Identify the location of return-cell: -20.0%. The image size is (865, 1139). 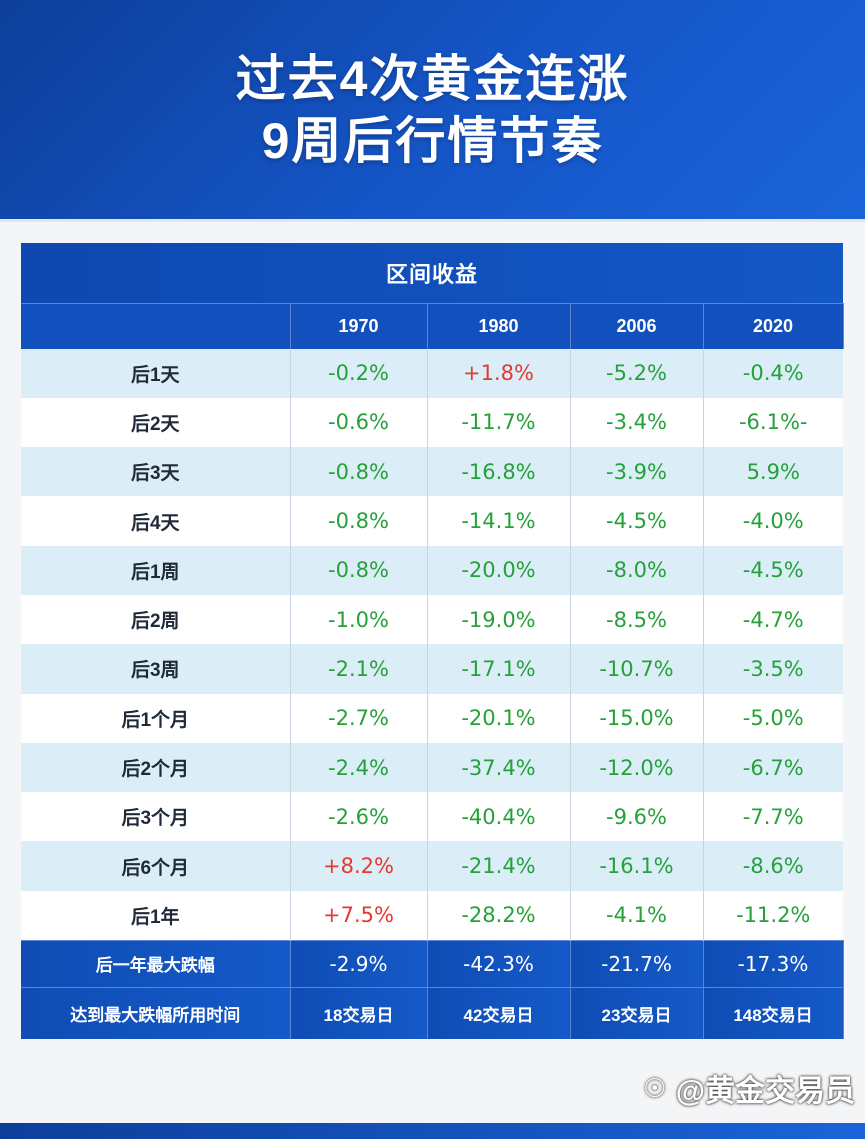
(499, 570).